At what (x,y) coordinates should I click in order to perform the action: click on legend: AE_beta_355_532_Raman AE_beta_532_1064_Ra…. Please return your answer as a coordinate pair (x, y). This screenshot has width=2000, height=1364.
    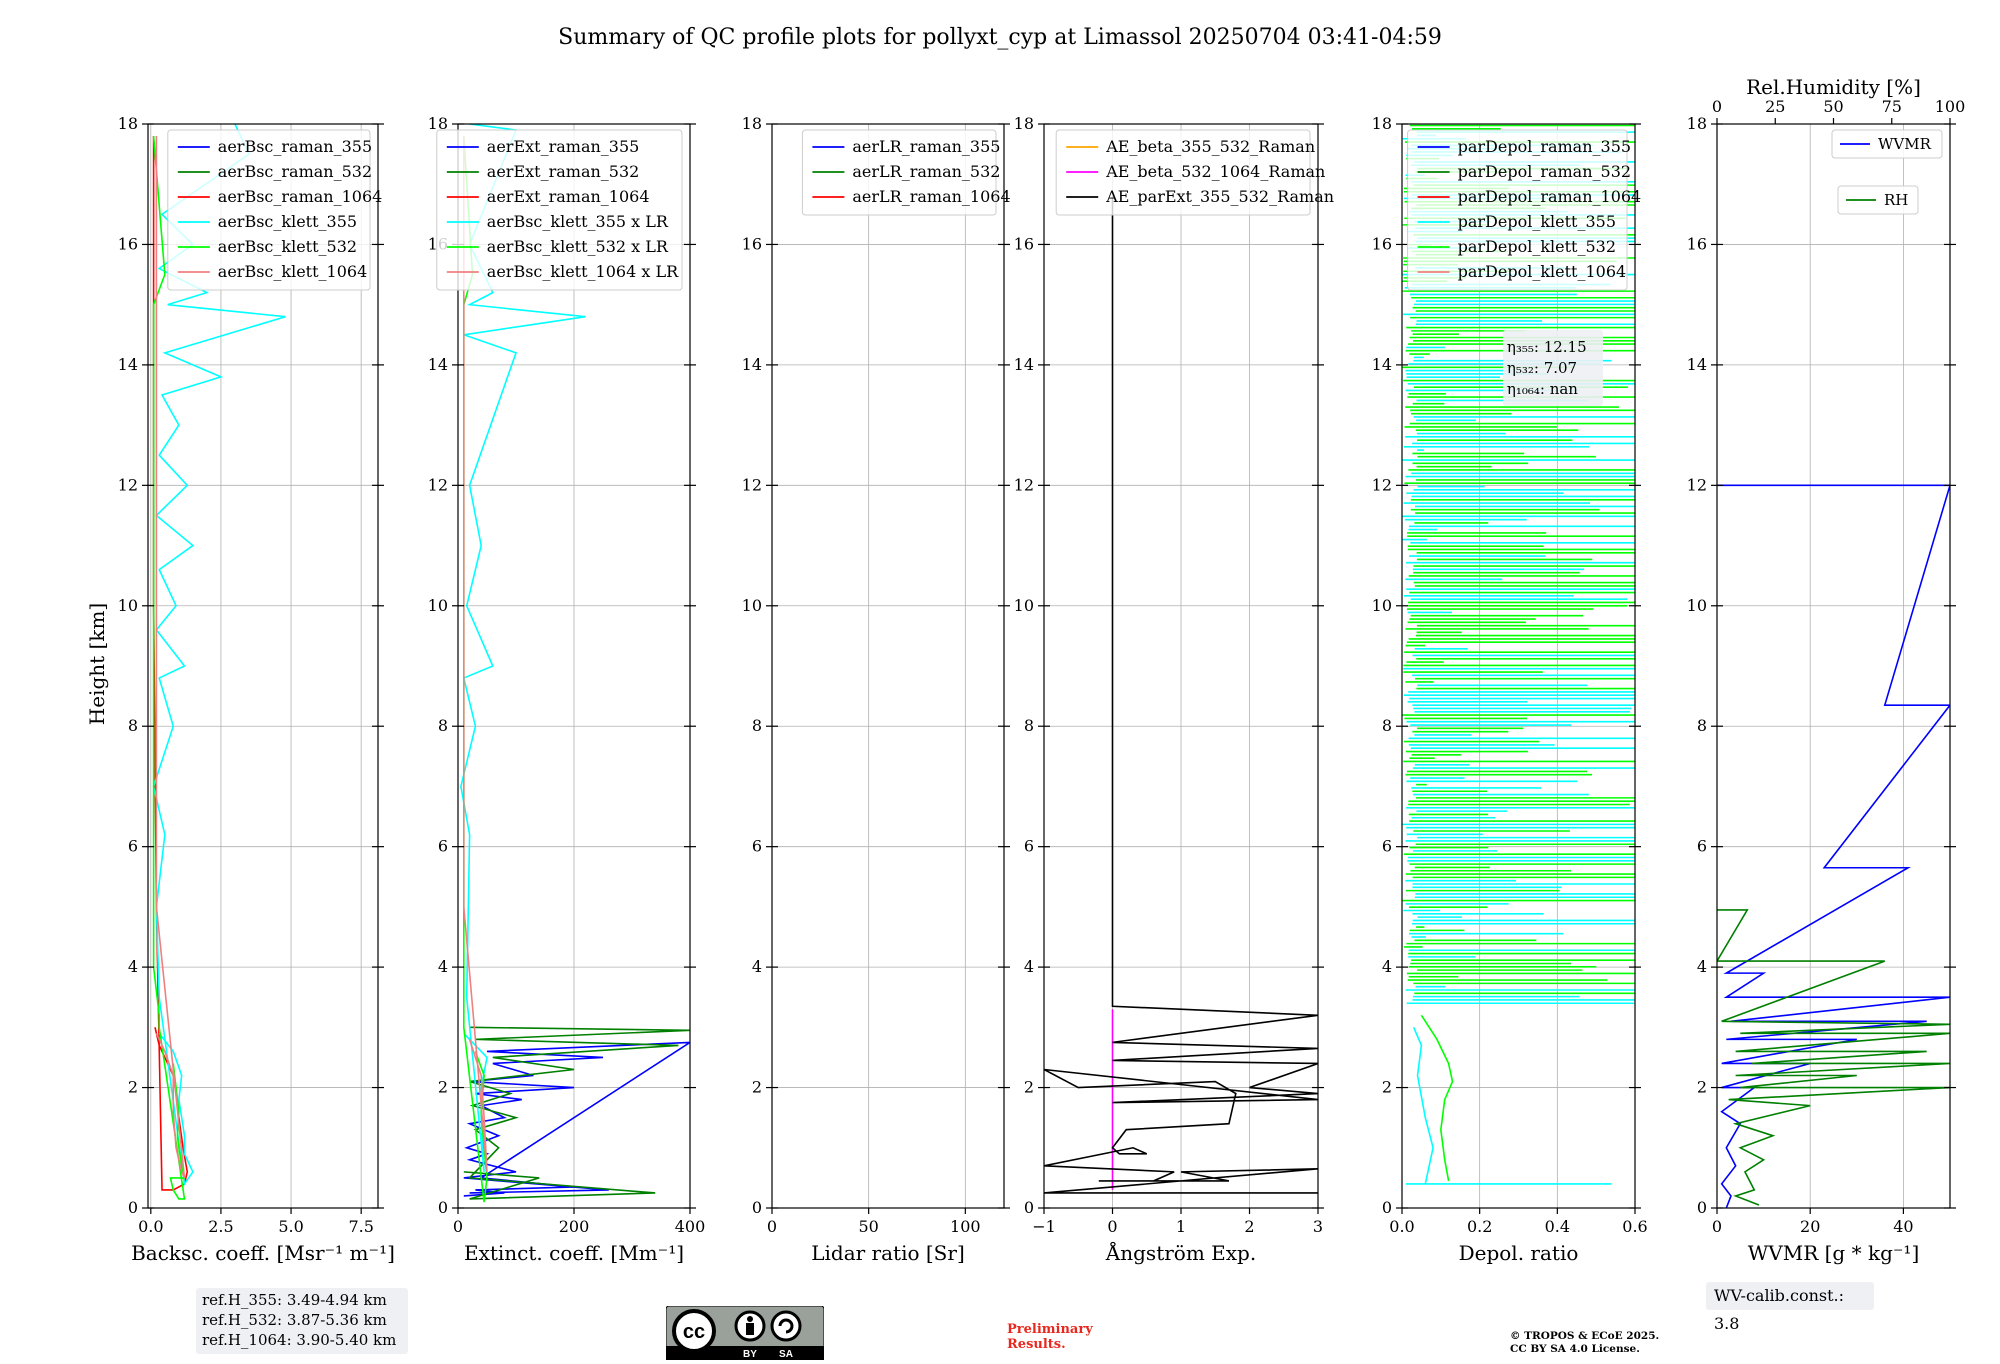
    Looking at the image, I should click on (1194, 172).